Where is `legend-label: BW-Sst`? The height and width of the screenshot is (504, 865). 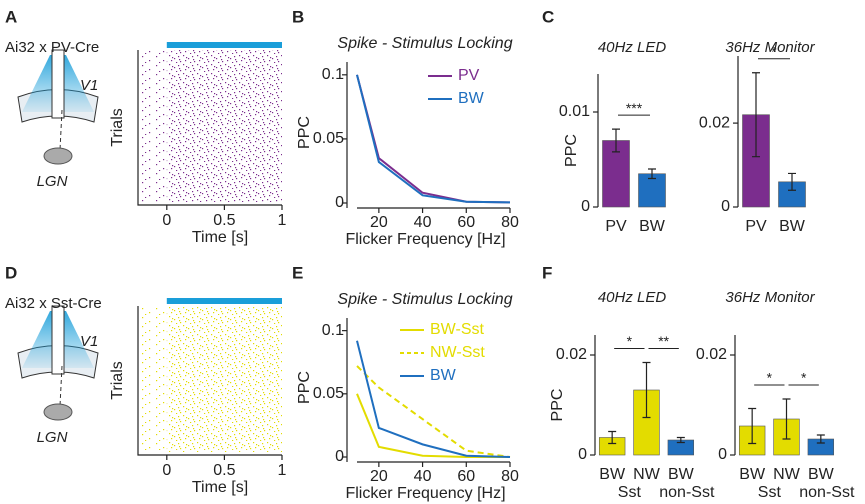
legend-label: BW-Sst is located at coordinates (457, 329).